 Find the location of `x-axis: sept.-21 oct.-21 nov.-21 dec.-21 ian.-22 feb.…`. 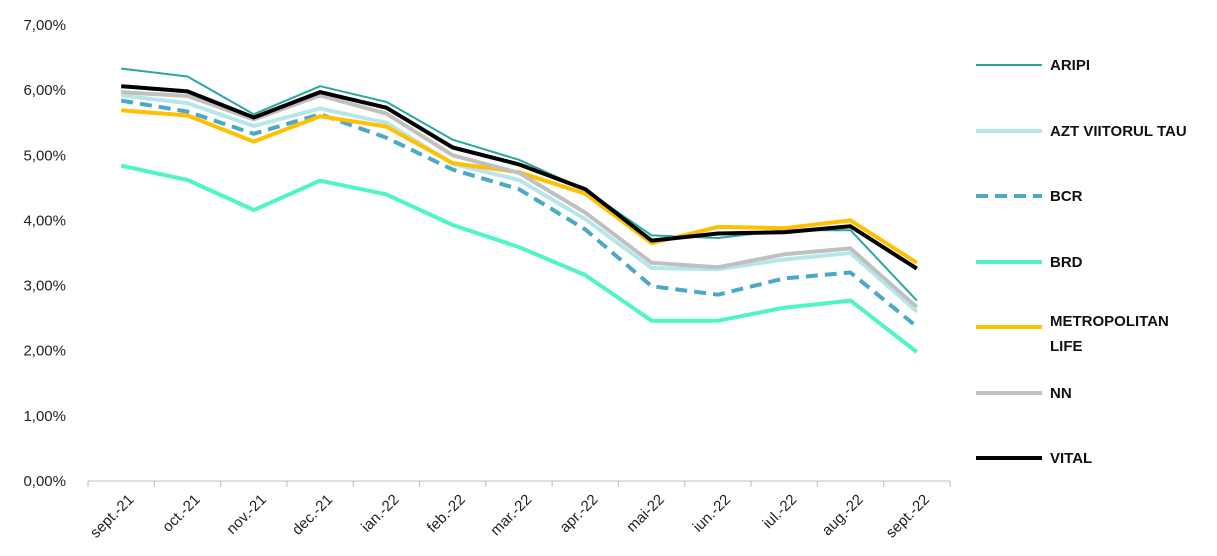

x-axis: sept.-21 oct.-21 nov.-21 dec.-21 ian.-22 feb.… is located at coordinates (519, 511).